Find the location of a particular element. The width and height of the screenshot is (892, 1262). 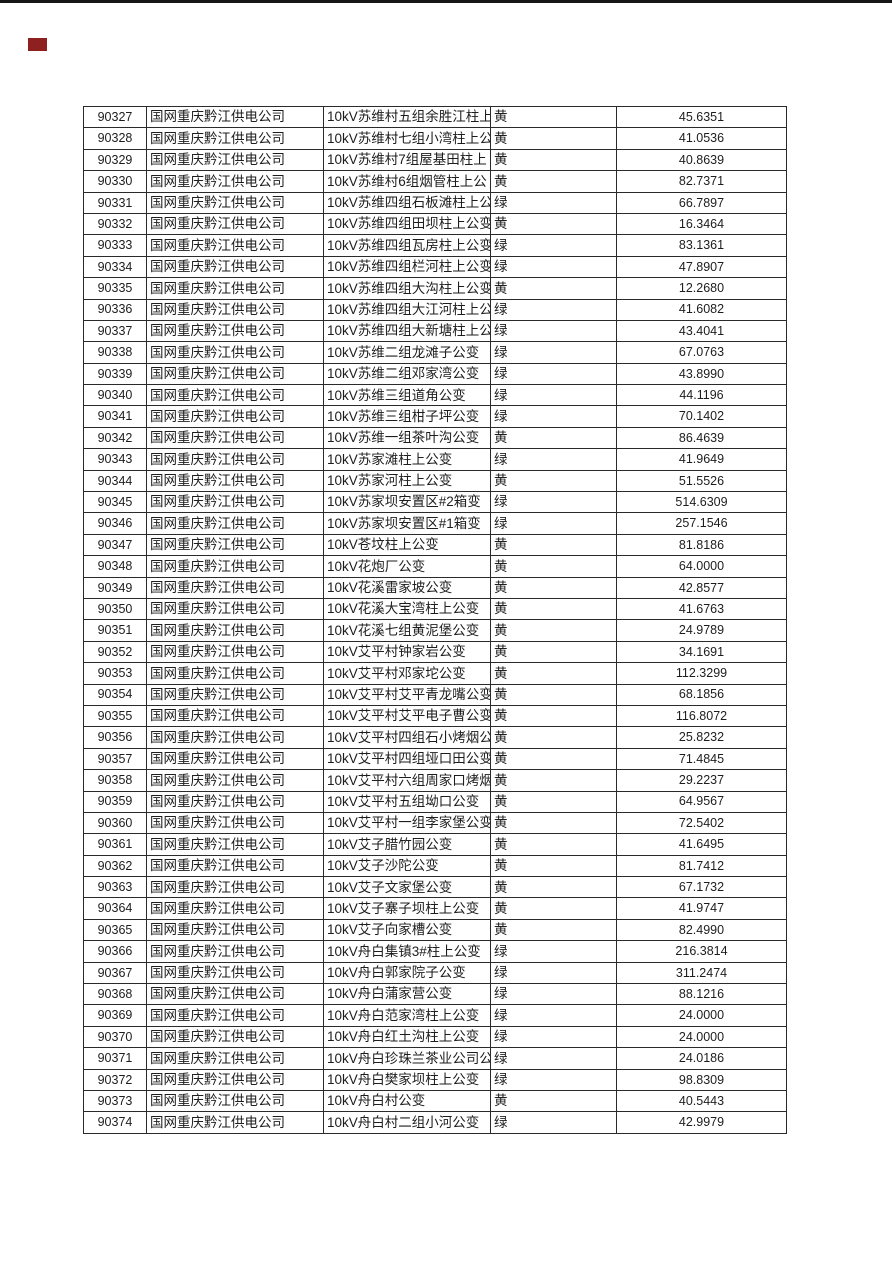

cell-name: 10kV苏维二组龙滩子公变 is located at coordinates (407, 352).